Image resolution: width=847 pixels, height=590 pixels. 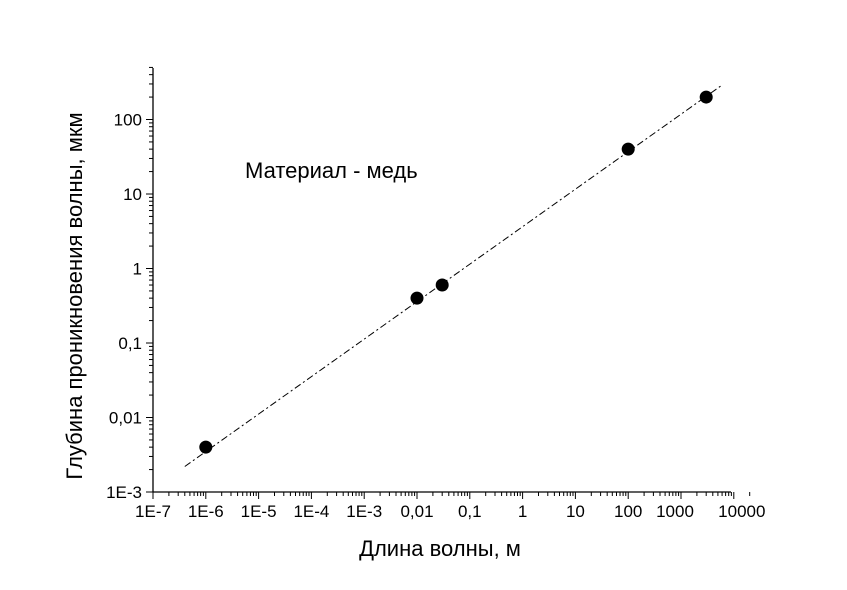 I want to click on x-tick-label: 1, so click(x=522, y=511).